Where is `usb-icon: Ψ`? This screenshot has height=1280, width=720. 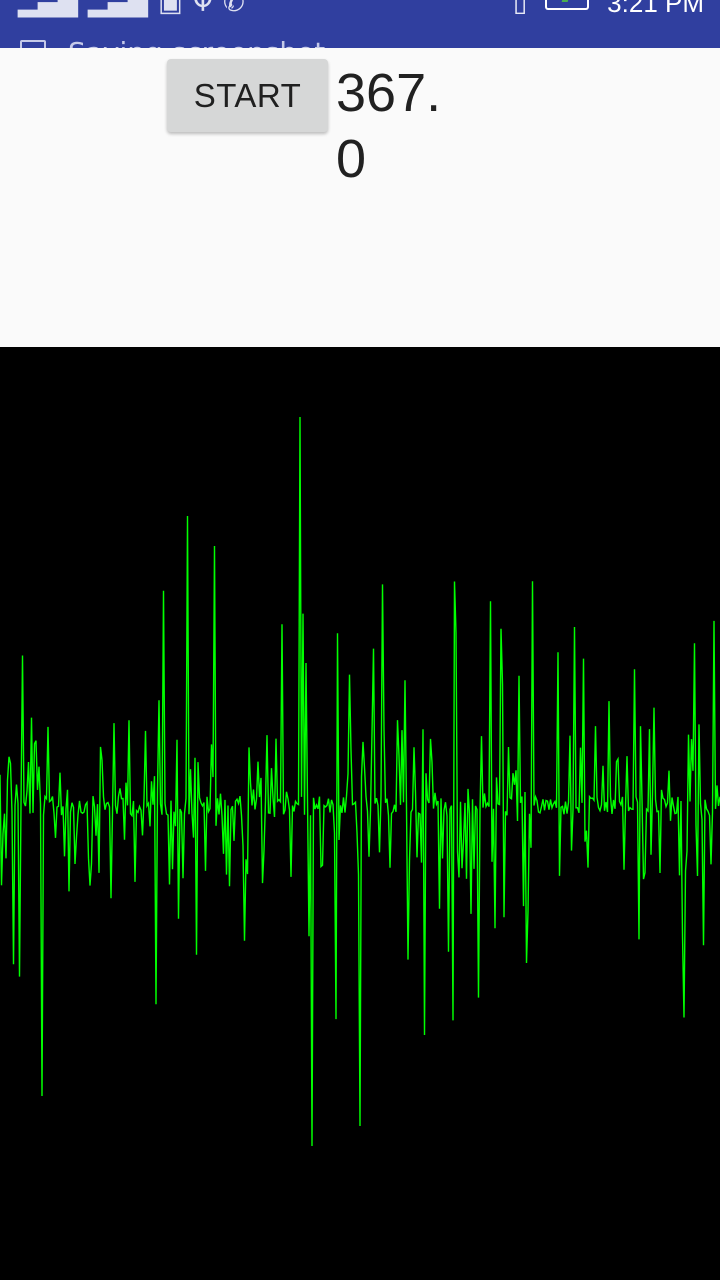 usb-icon: Ψ is located at coordinates (203, 9).